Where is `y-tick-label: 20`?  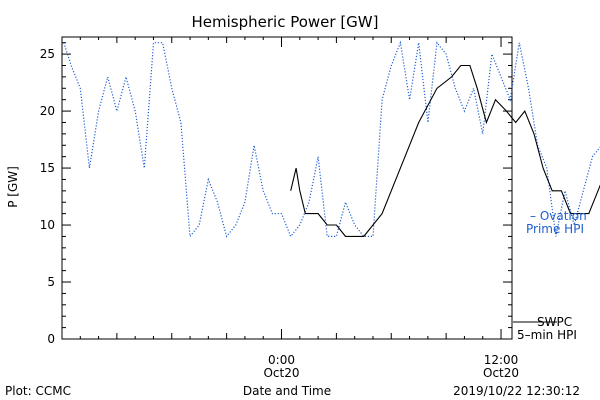
y-tick-label: 20 is located at coordinates (47, 111).